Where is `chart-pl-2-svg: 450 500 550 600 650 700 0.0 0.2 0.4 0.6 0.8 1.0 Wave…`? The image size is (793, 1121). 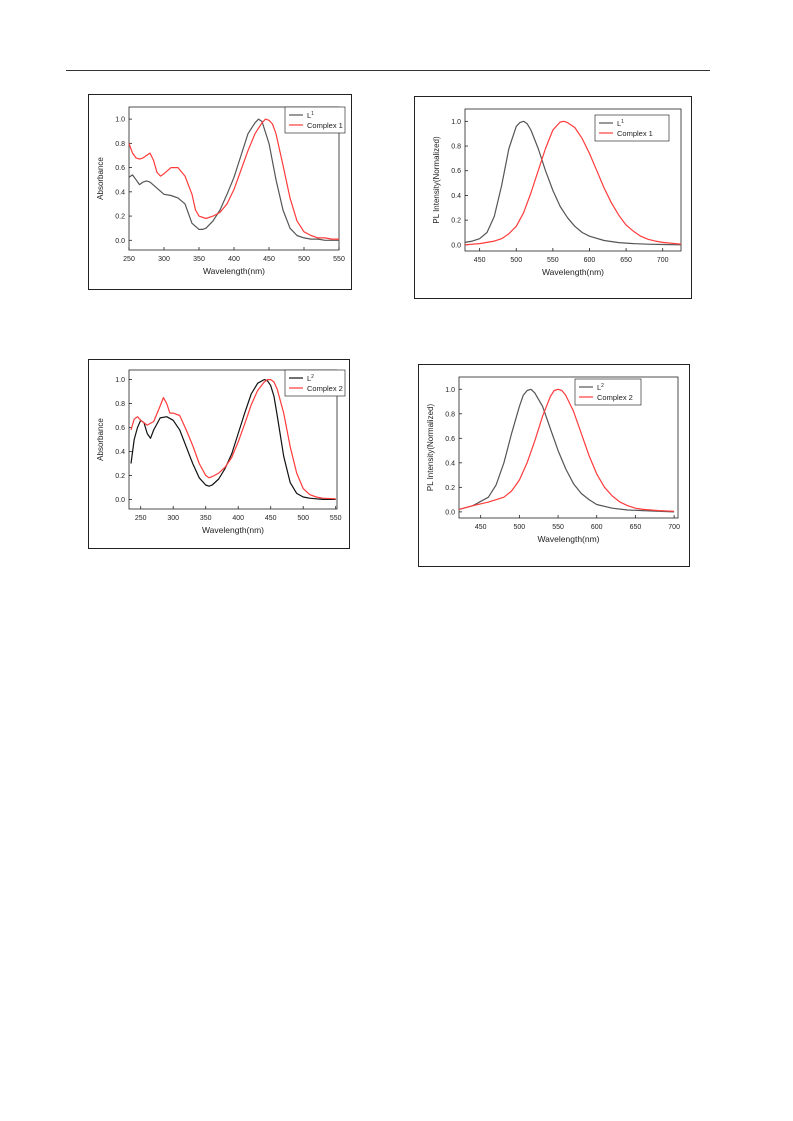
chart-pl-2-svg: 450 500 550 600 650 700 0.0 0.2 0.4 0.6 0.8 1.0 Wave… is located at coordinates (553, 460).